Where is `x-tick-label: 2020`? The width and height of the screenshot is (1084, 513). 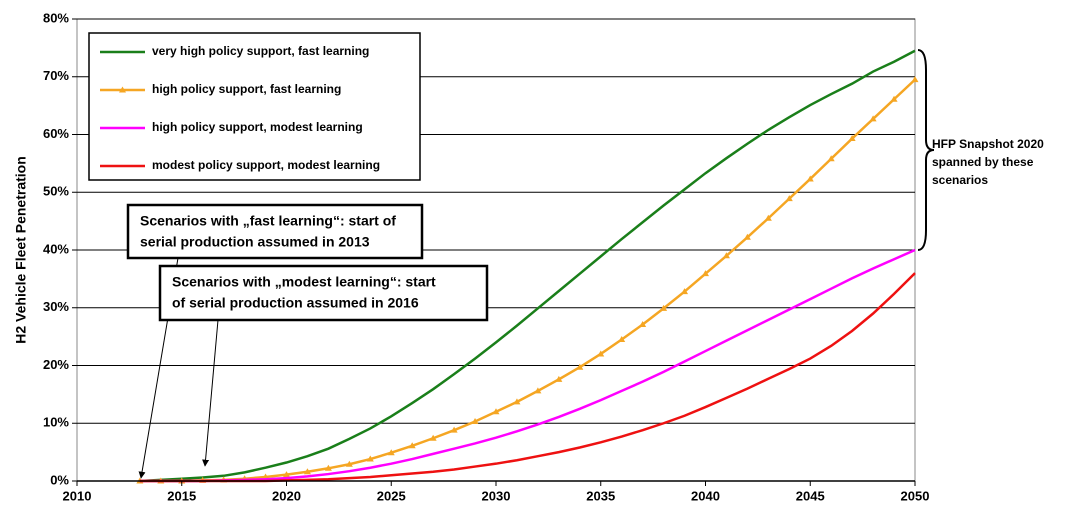 x-tick-label: 2020 is located at coordinates (286, 495).